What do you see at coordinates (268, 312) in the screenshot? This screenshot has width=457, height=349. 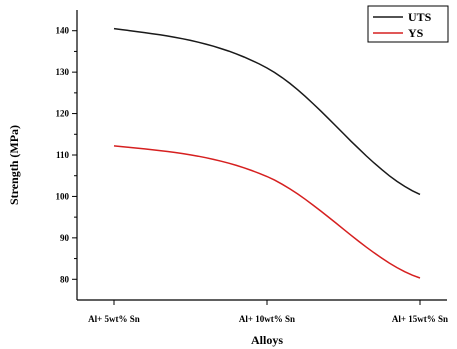 I see `x-axis-ticks: Al+ 5wt% Sn Al+ 10wt% Sn Al+ 15wt% Sn` at bounding box center [268, 312].